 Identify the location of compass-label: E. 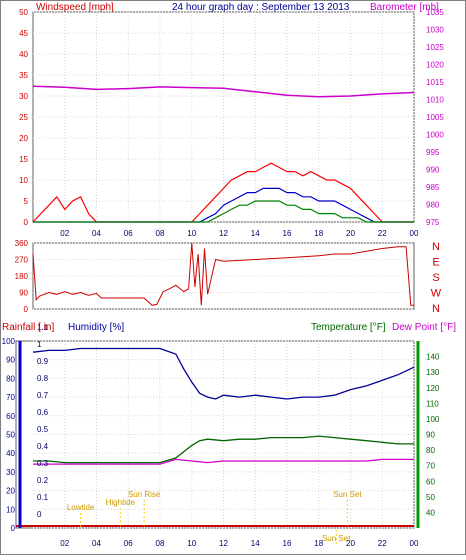
(435, 263).